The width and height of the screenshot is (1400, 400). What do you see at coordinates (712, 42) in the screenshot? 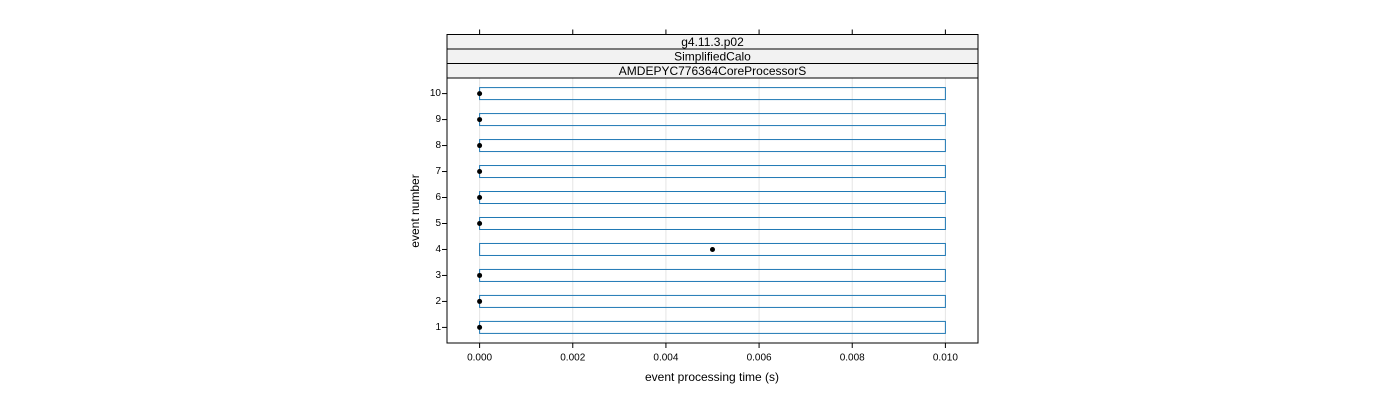
I see `strip-label: g4.11.3.p02` at bounding box center [712, 42].